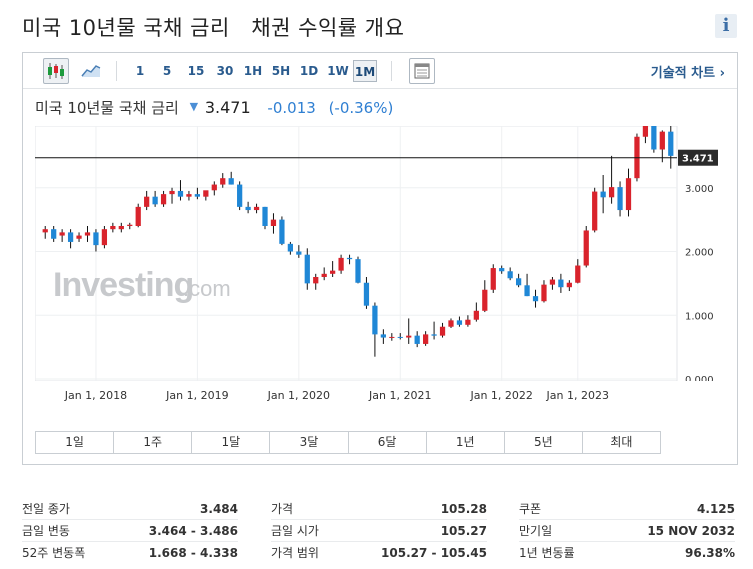 The image size is (753, 569). What do you see at coordinates (465, 442) in the screenshot?
I see `period-1y-button: 1년` at bounding box center [465, 442].